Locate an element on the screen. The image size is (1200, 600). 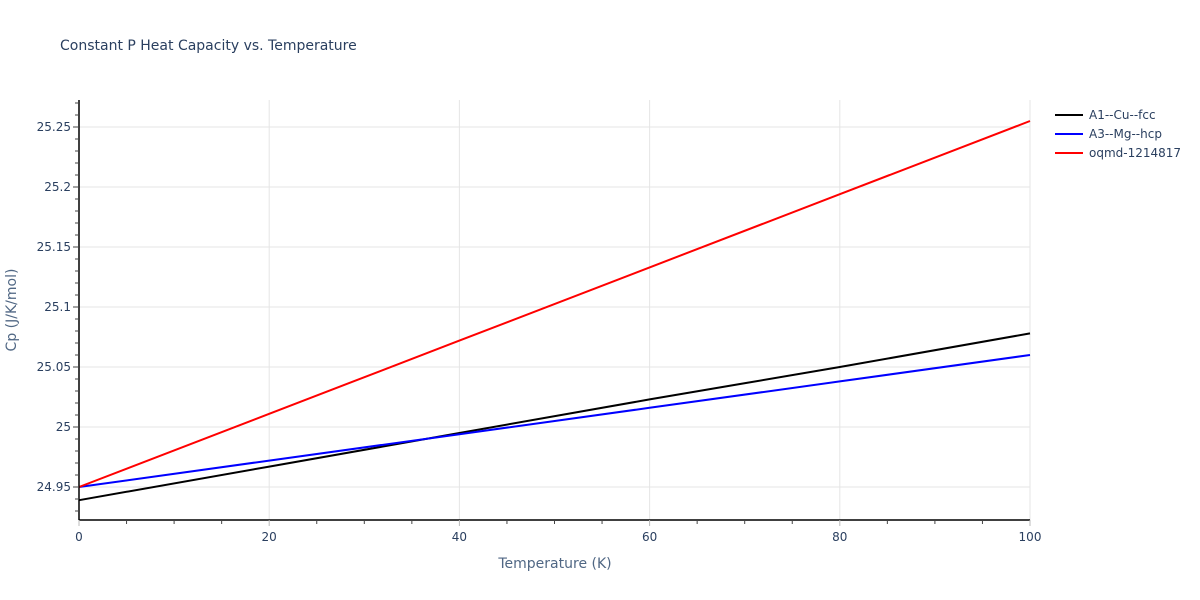
x-tick-label: 0 is located at coordinates (79, 537).